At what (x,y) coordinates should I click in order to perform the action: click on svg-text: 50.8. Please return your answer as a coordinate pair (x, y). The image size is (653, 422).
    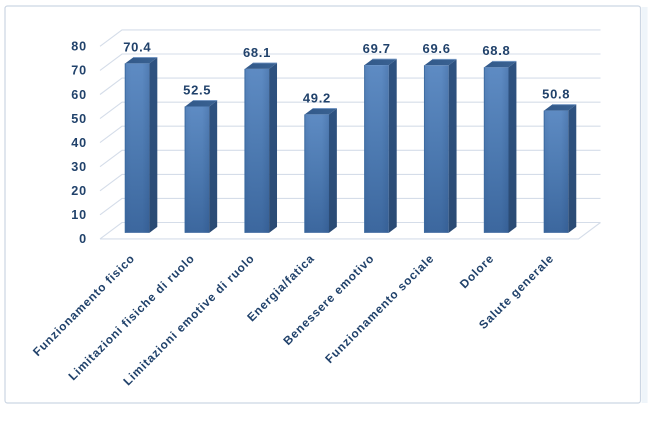
    Looking at the image, I should click on (556, 94).